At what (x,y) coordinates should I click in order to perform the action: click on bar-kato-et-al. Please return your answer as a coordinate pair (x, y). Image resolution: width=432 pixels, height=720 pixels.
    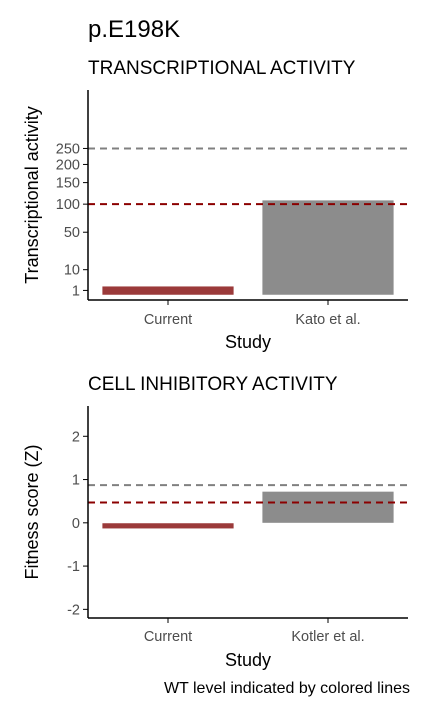
    Looking at the image, I should click on (328, 247).